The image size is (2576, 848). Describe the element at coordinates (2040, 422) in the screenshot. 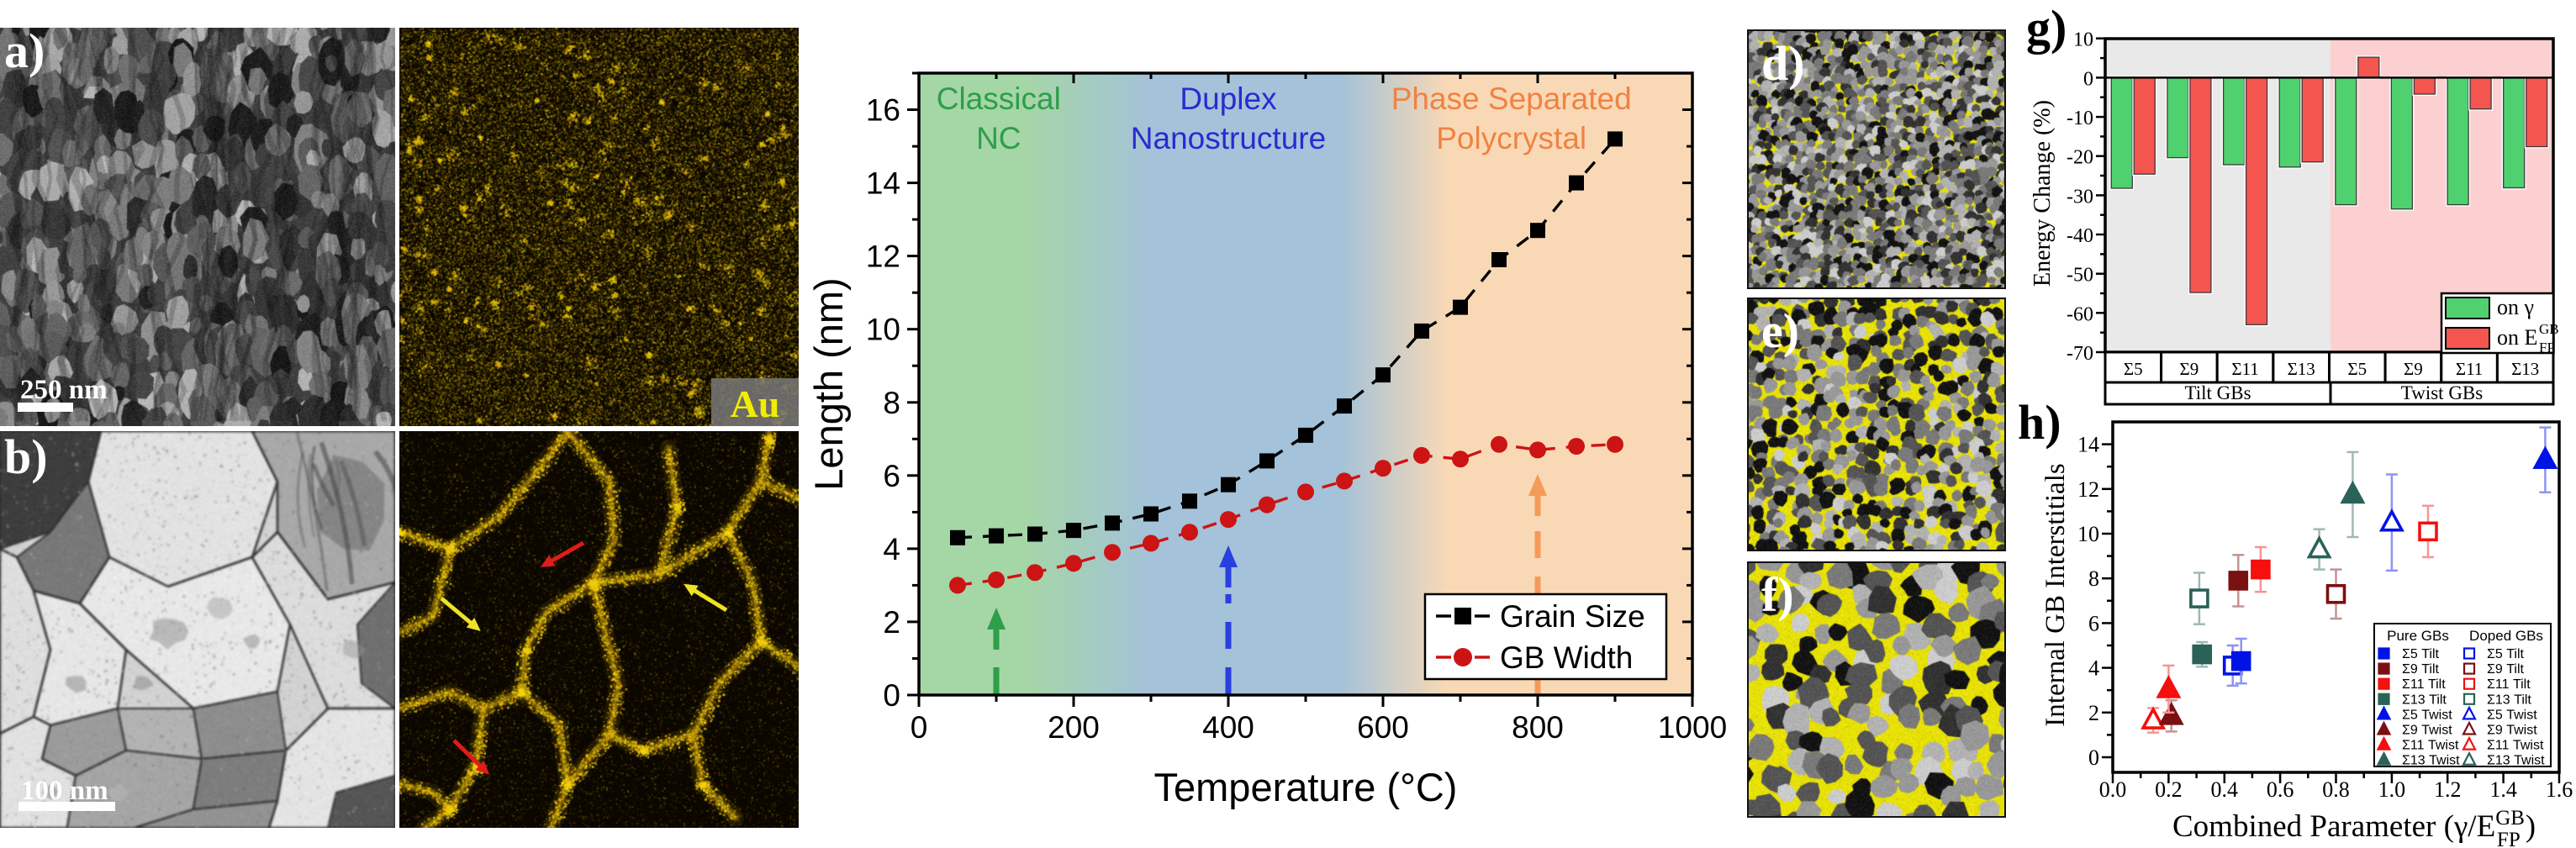

I see `svg-text: h)` at that location.